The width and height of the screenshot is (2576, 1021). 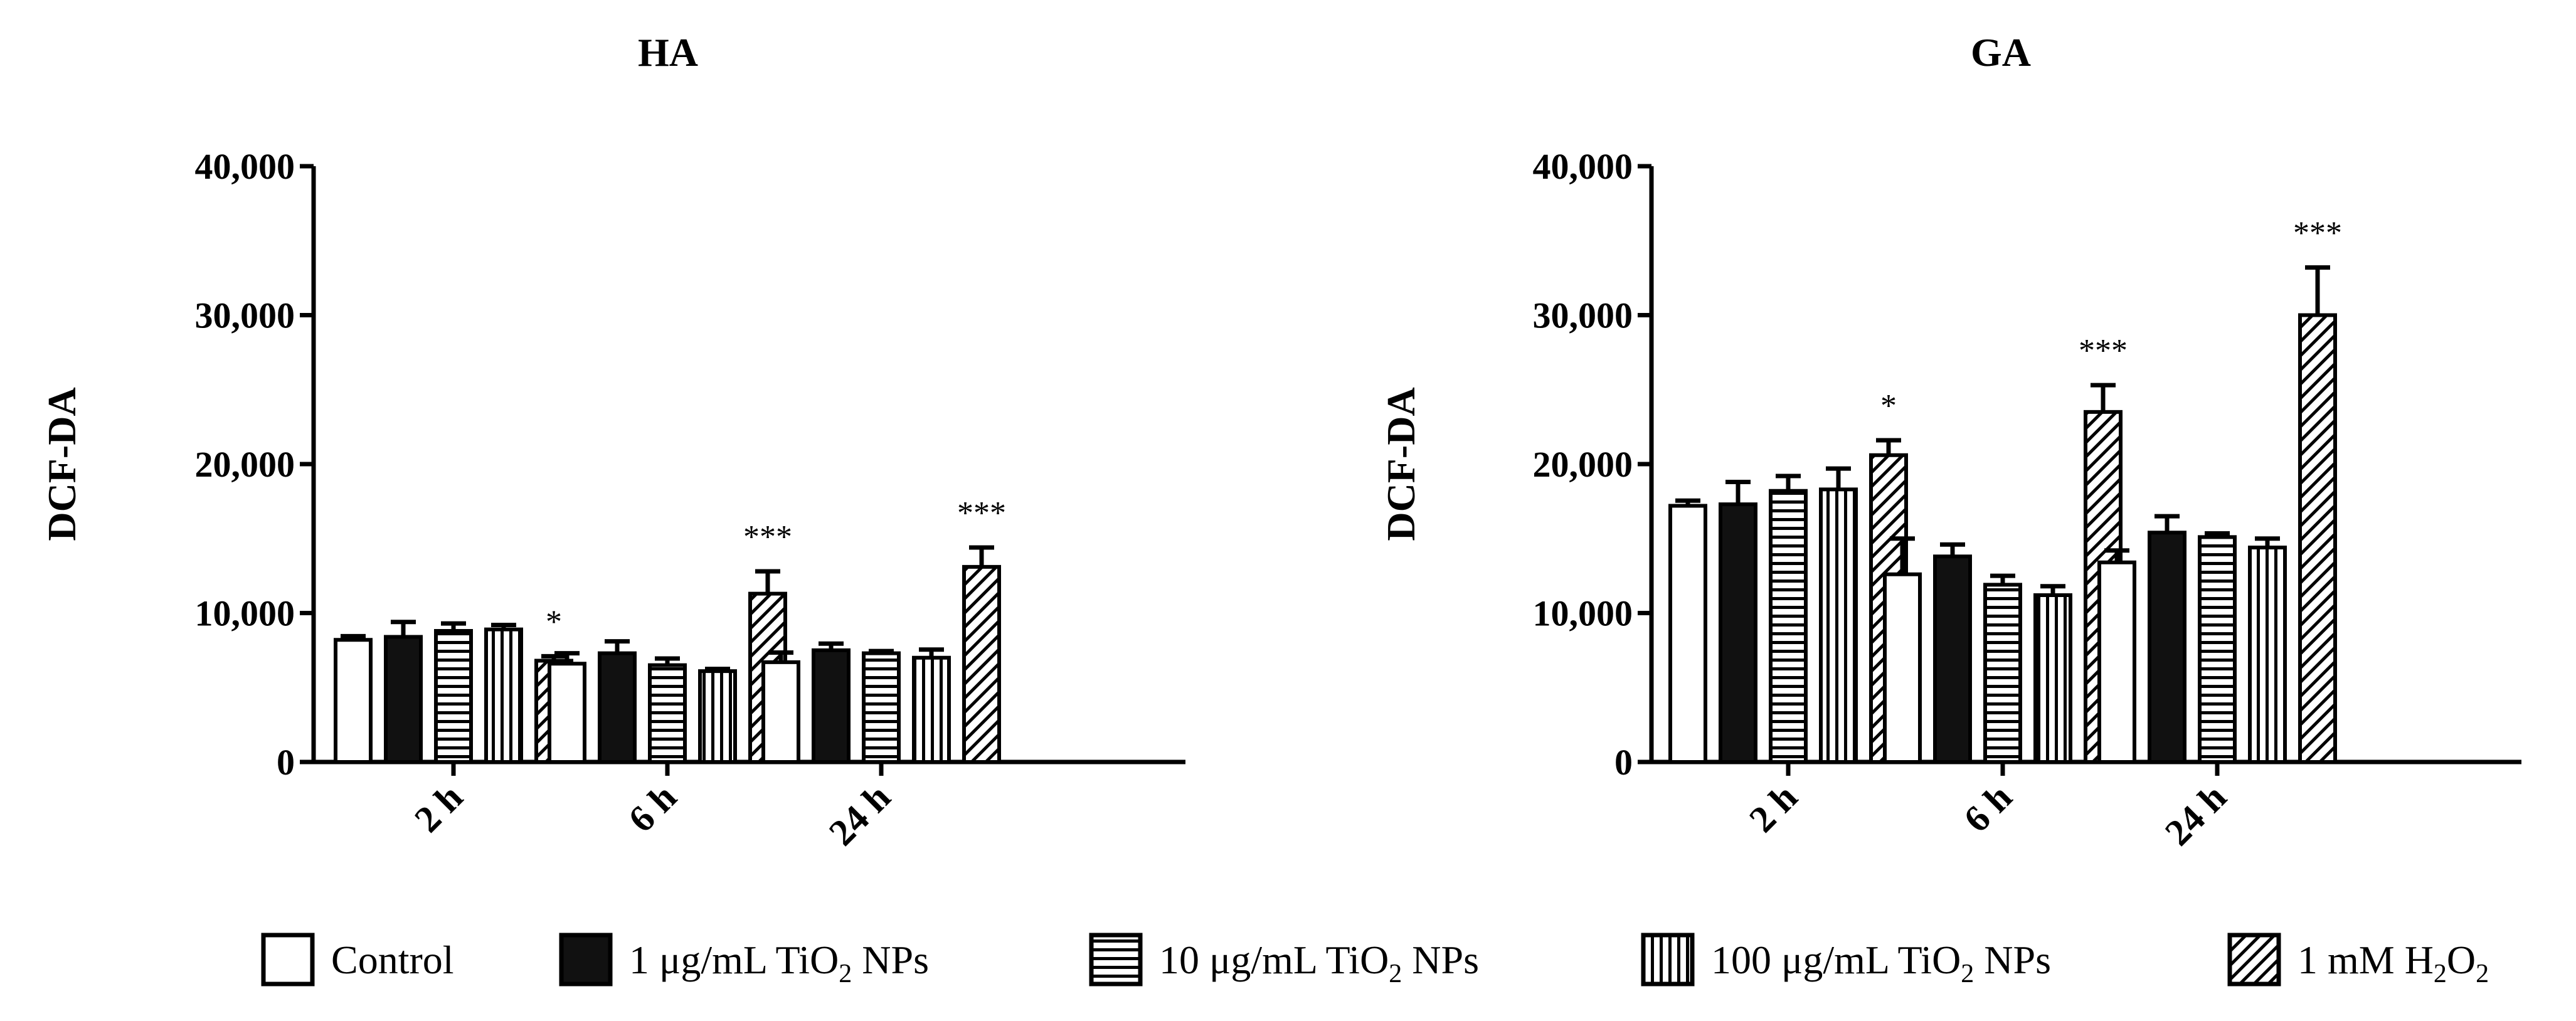 What do you see at coordinates (2393, 963) in the screenshot?
I see `legend-label: 1 mM H2O2` at bounding box center [2393, 963].